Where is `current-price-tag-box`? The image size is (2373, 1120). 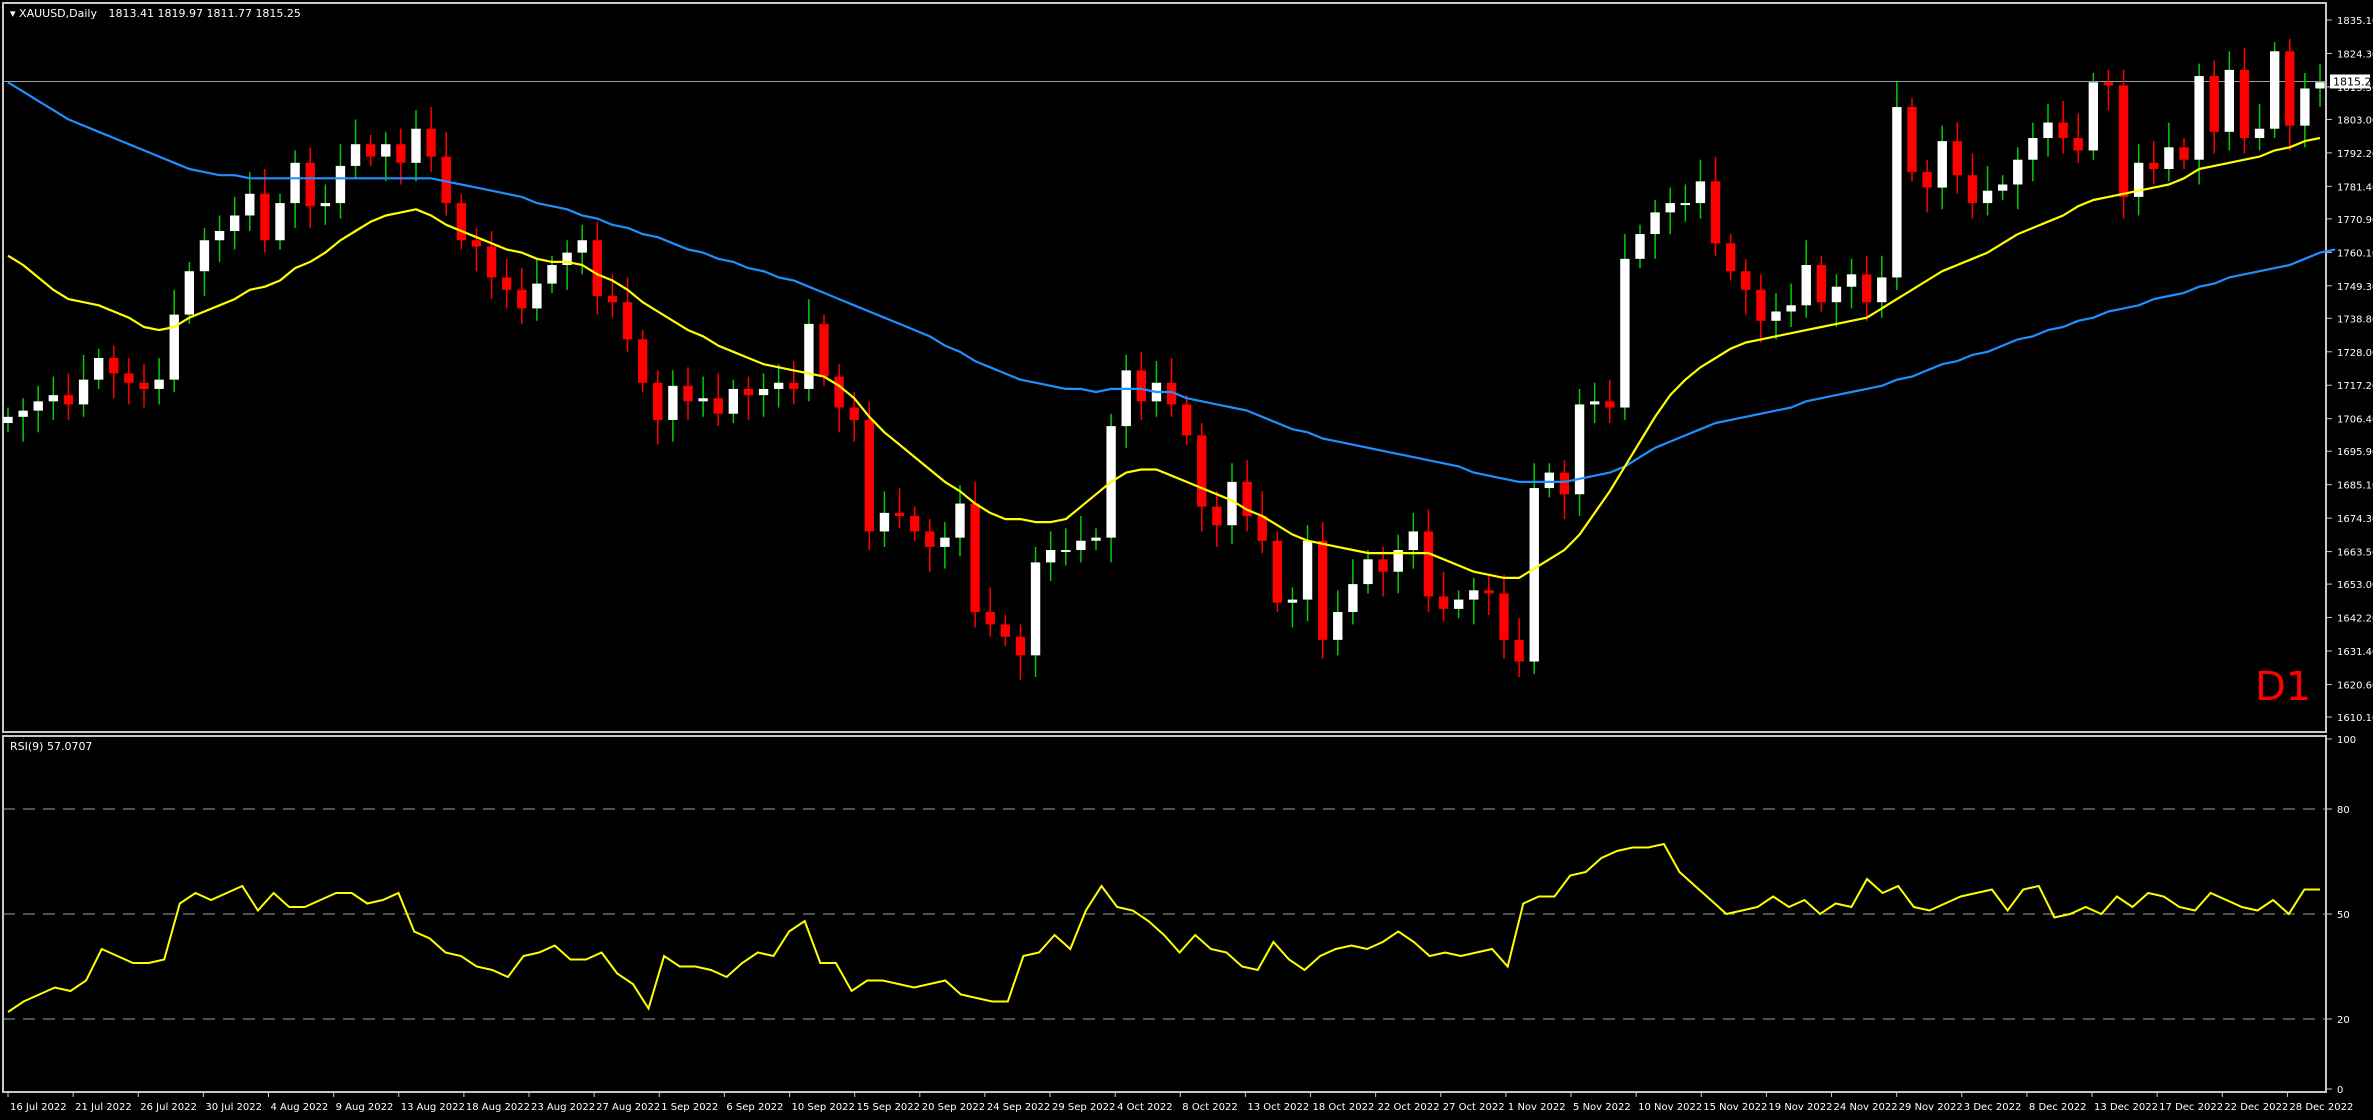 current-price-tag-box is located at coordinates (2350, 81).